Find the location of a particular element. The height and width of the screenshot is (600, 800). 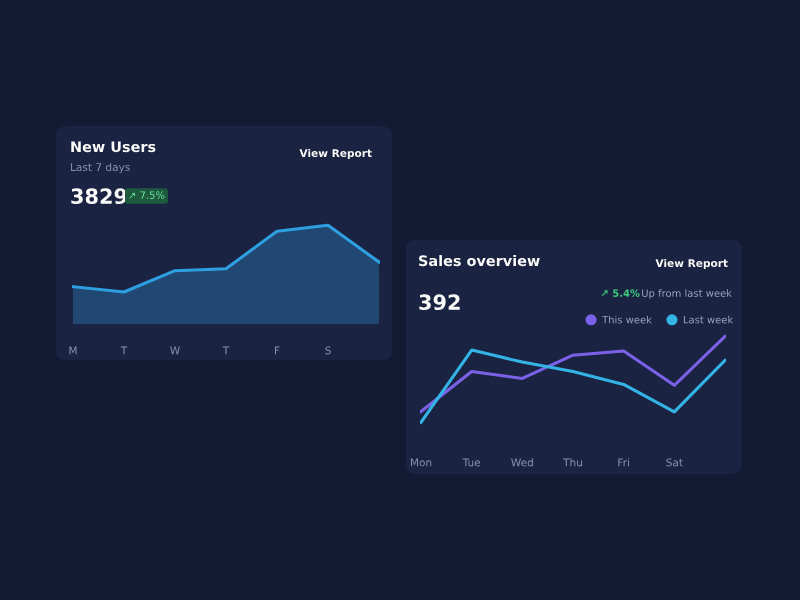

text: 392 is located at coordinates (439, 302).